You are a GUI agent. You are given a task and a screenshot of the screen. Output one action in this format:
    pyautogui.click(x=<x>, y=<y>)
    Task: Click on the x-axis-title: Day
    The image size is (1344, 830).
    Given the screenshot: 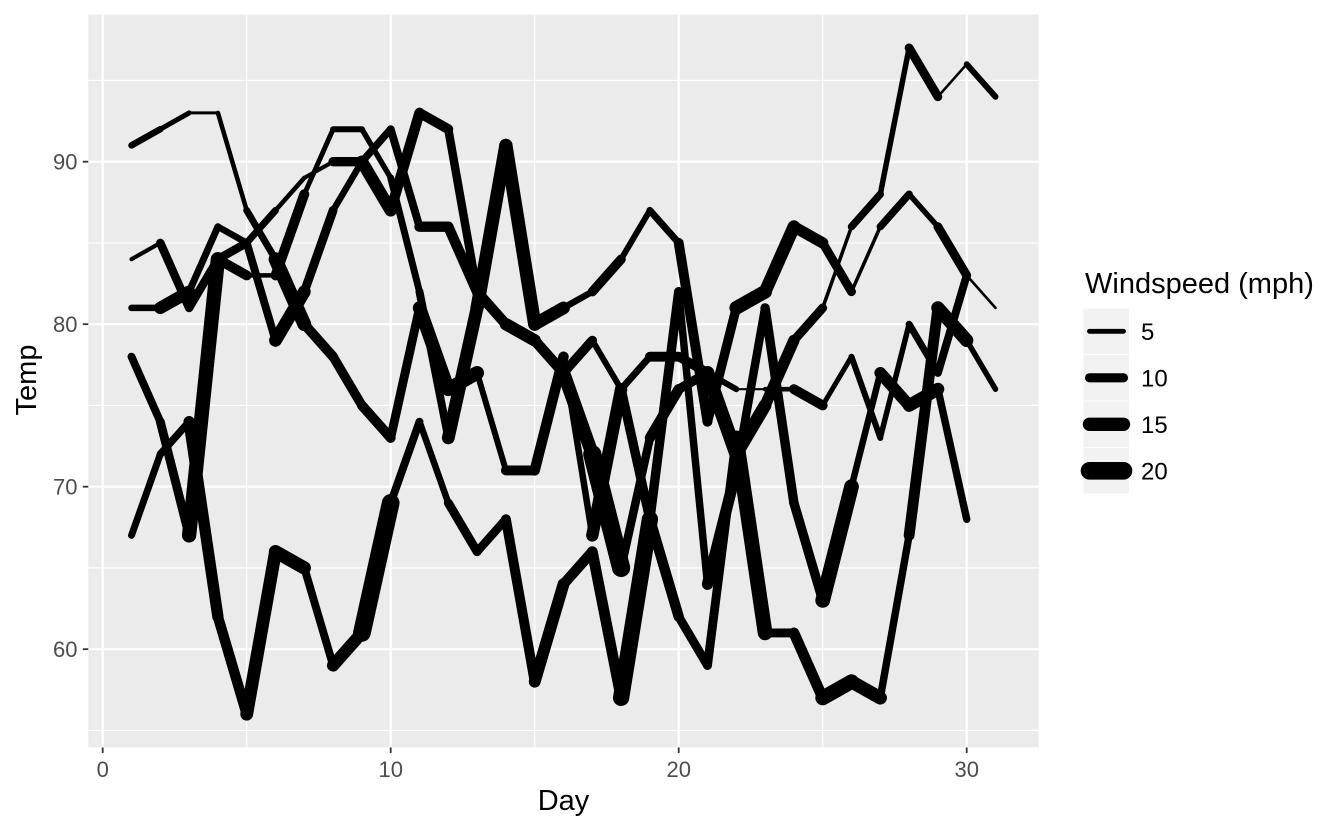 What is the action you would take?
    pyautogui.click(x=564, y=801)
    